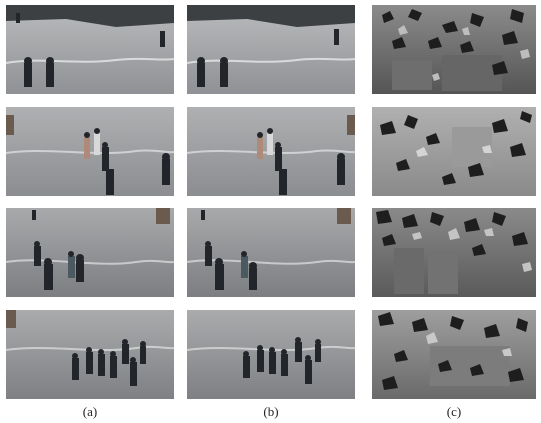  What do you see at coordinates (271, 411) in the screenshot?
I see `caption-b: (b)` at bounding box center [271, 411].